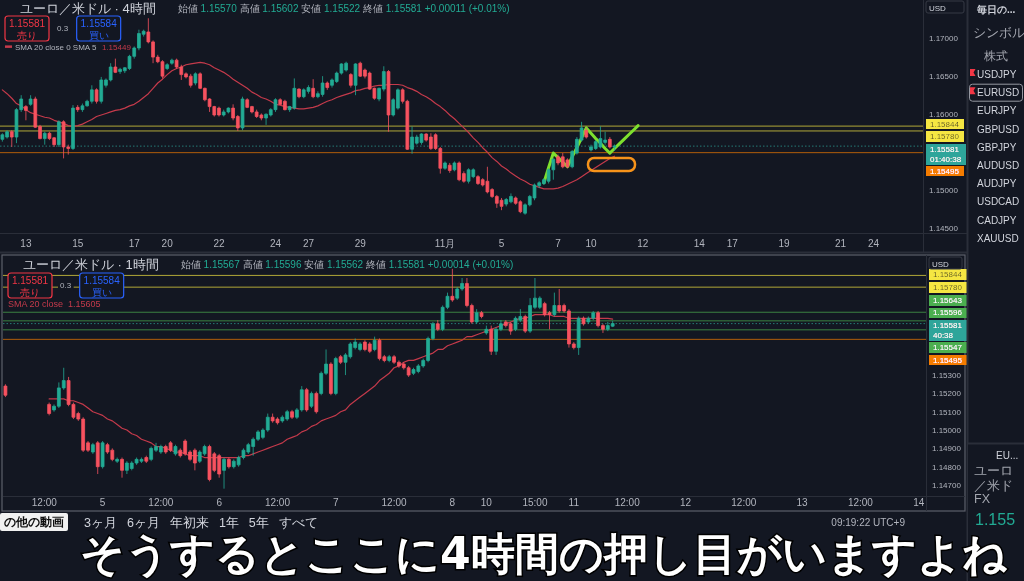 This screenshot has width=1024, height=581. Describe the element at coordinates (34, 522) in the screenshot. I see `text: の他の動画` at that location.